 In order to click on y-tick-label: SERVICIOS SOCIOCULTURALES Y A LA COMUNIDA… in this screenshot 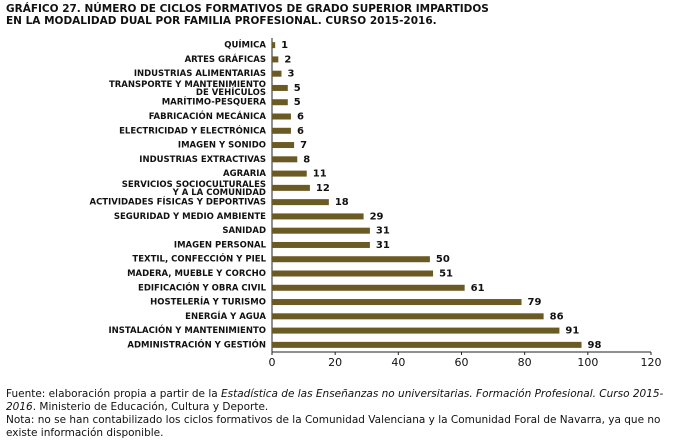, I will do `click(194, 188)`.